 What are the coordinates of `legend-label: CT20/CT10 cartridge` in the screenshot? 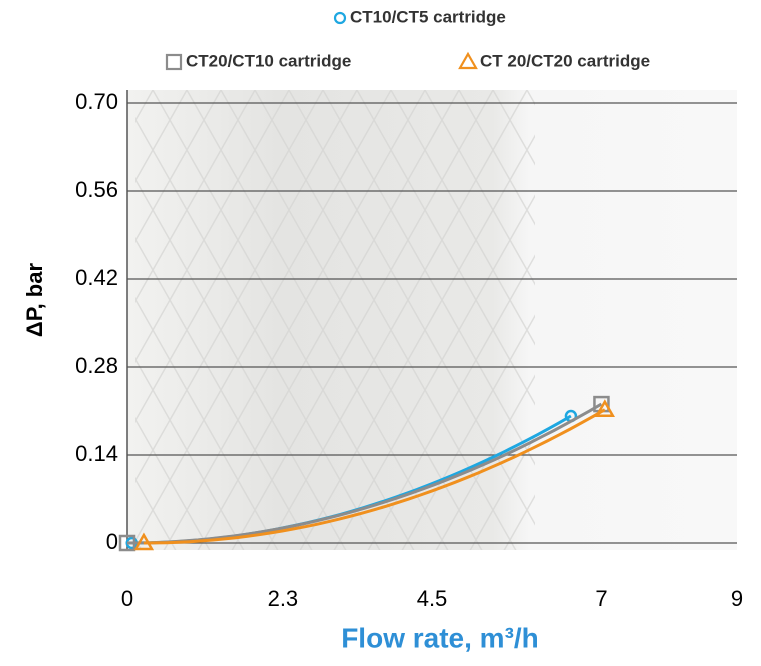 It's located at (268, 60).